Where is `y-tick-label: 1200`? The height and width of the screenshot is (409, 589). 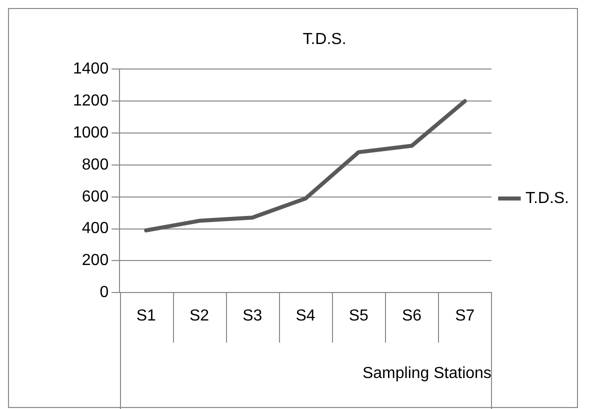
y-tick-label: 1200 is located at coordinates (91, 101).